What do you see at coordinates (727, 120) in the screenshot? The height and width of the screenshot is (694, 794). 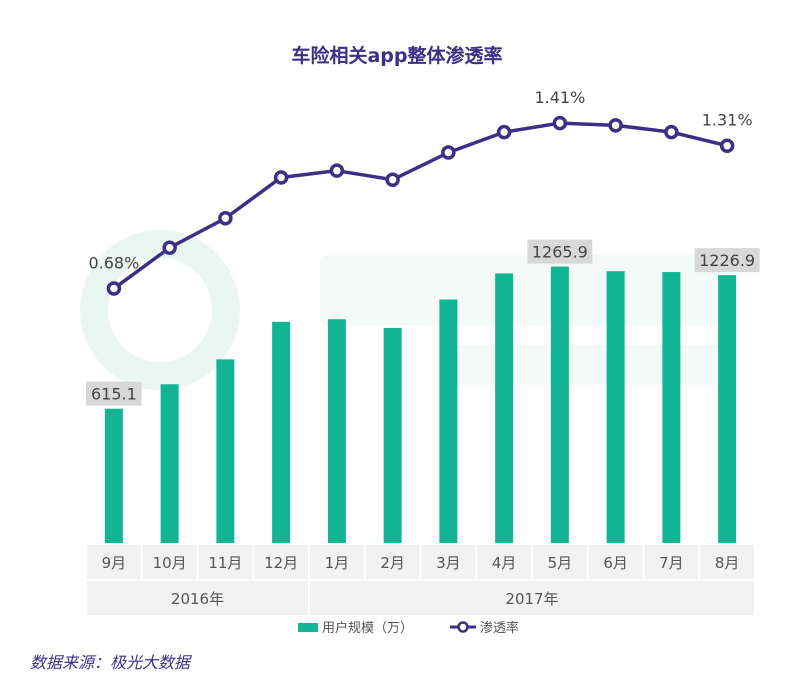 I see `line-value-label: 1.31%` at bounding box center [727, 120].